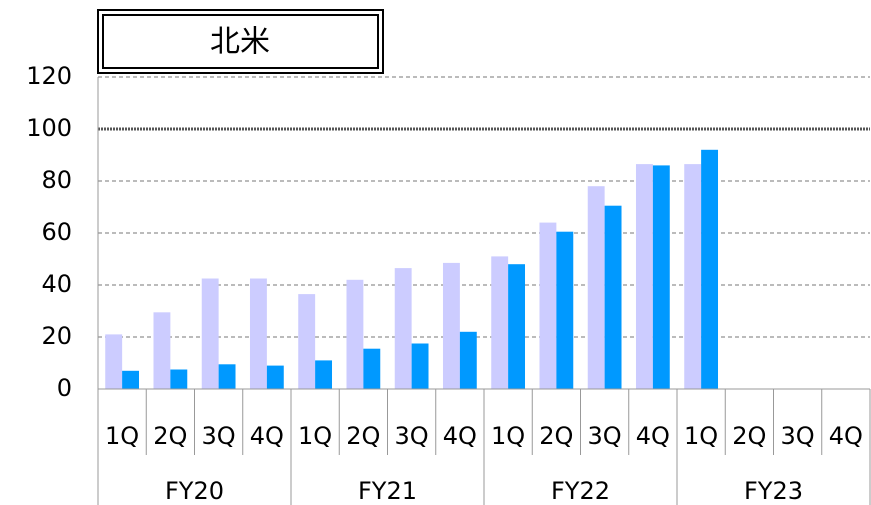  What do you see at coordinates (49, 128) in the screenshot?
I see `y-tick-label: 100` at bounding box center [49, 128].